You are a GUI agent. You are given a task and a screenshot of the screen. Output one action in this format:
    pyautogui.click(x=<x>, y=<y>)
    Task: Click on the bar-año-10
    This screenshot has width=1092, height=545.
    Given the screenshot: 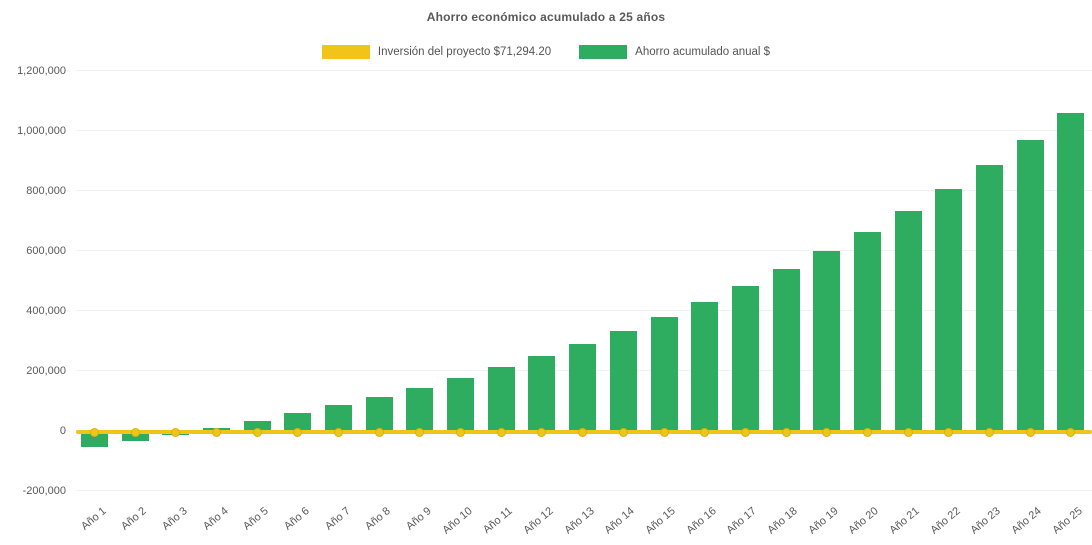 What is the action you would take?
    pyautogui.click(x=461, y=404)
    